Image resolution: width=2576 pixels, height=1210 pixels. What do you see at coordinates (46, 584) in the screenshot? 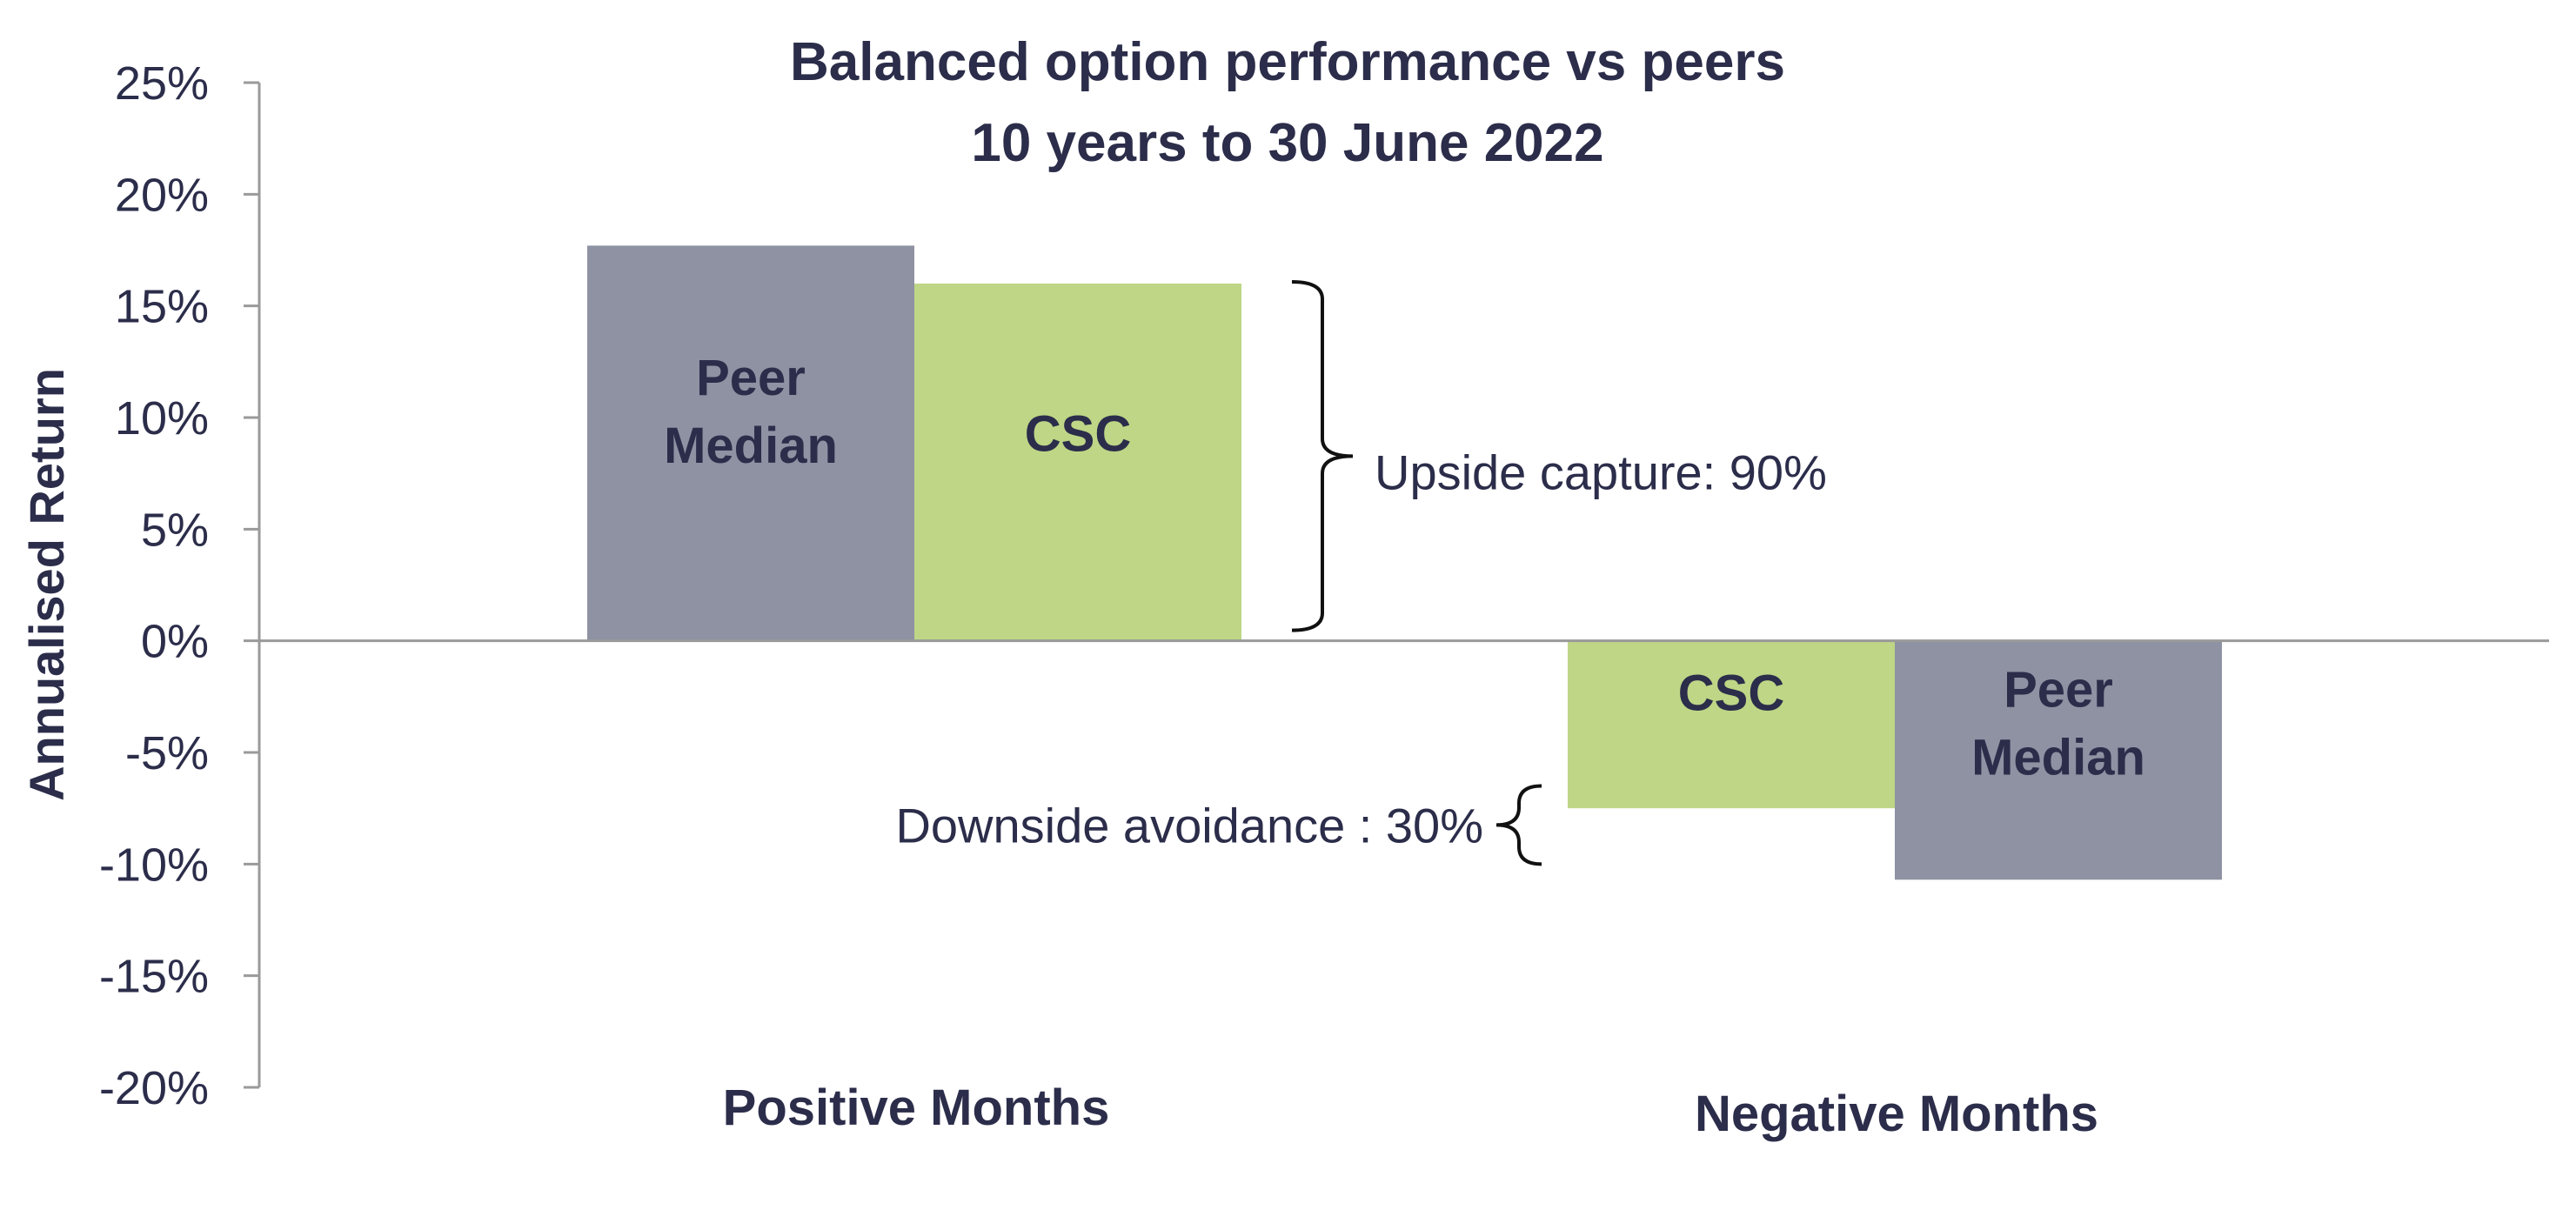
I see `y-axis-label: Annualised Return` at bounding box center [46, 584].